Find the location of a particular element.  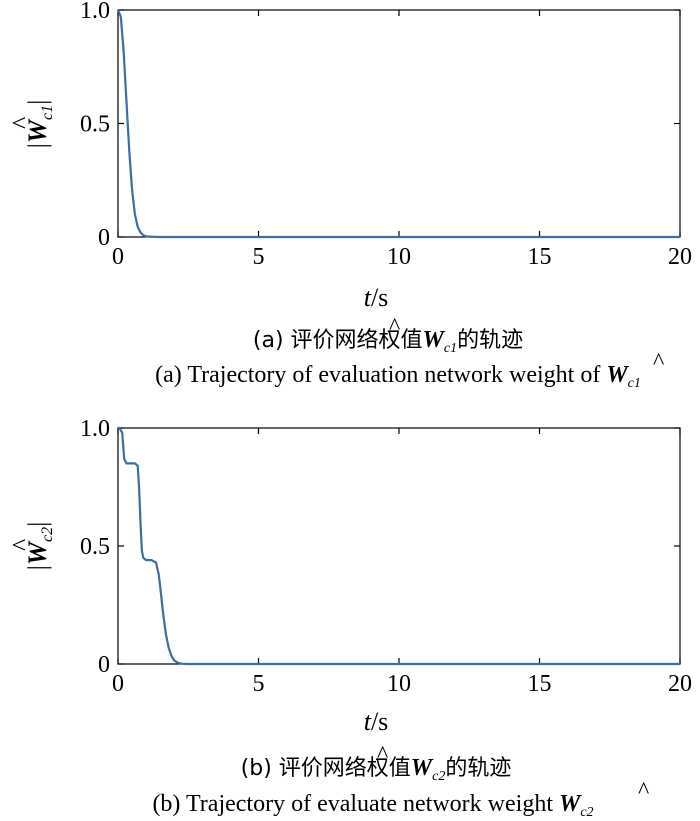

x-tick-label-a-2: 10 is located at coordinates (399, 257).